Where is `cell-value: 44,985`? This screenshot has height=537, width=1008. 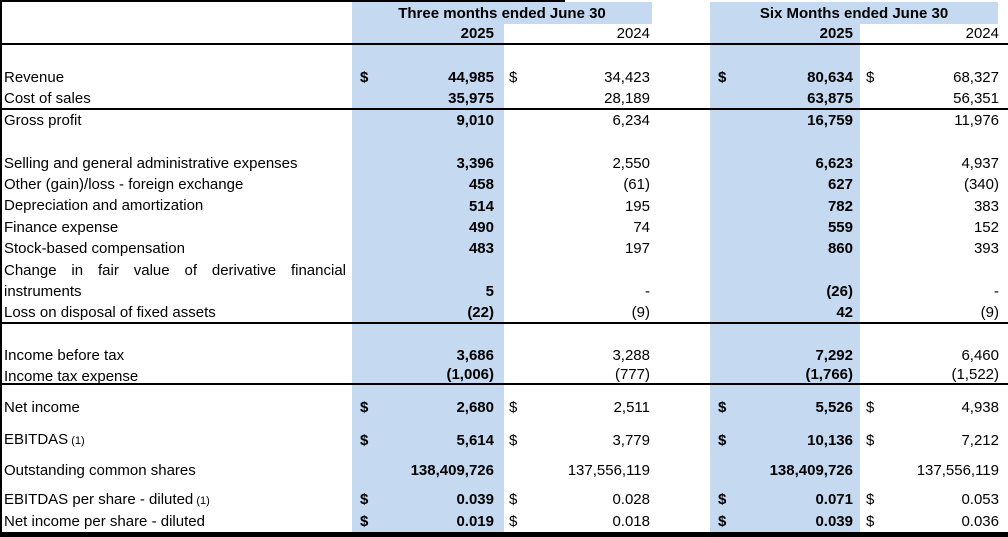 cell-value: 44,985 is located at coordinates (471, 78).